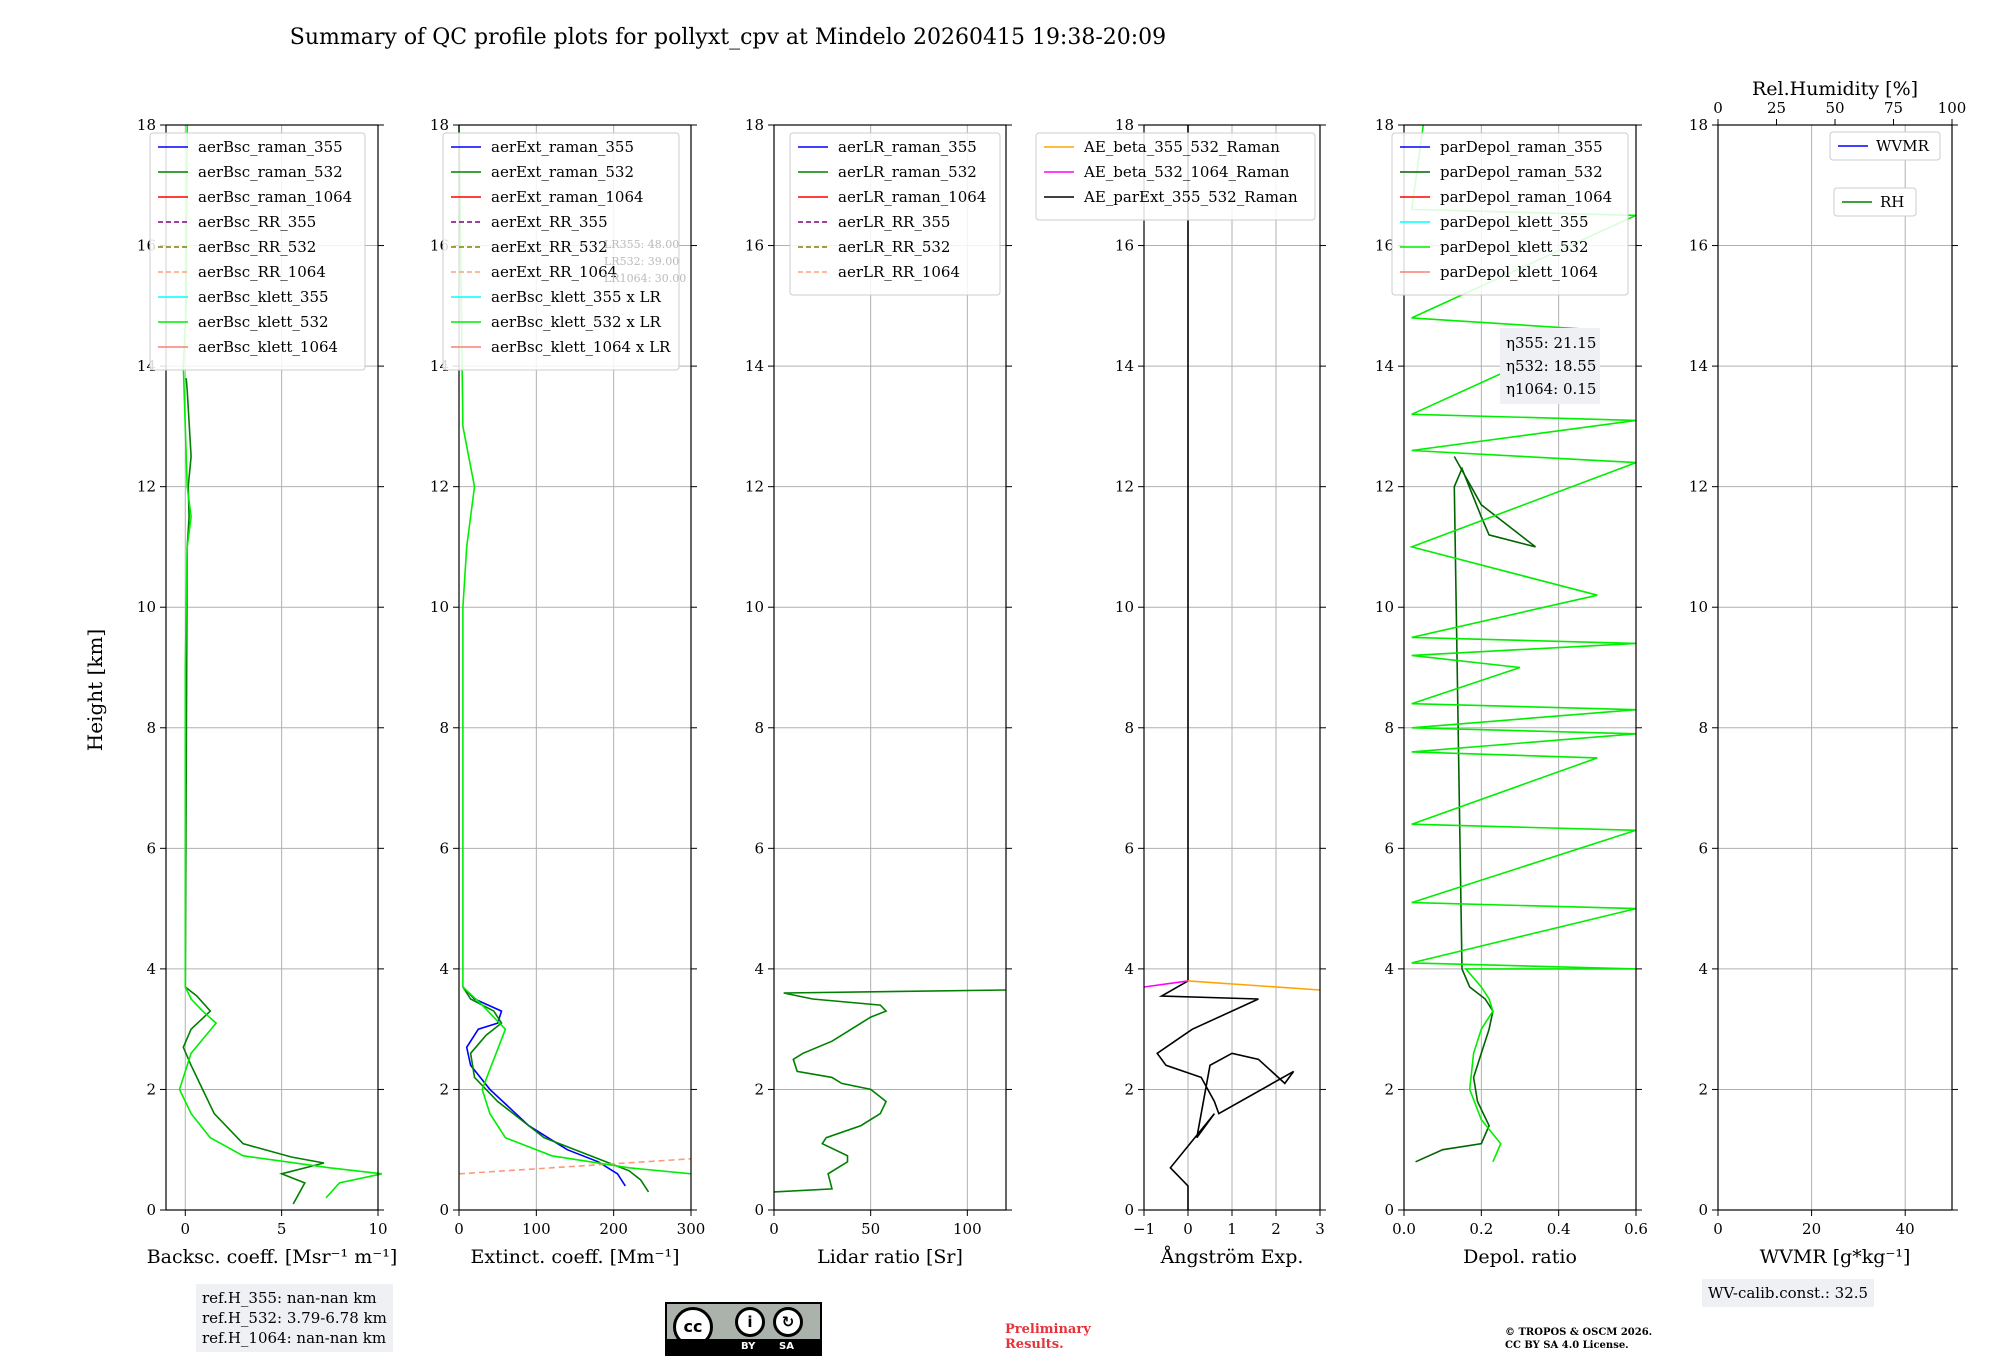 Image resolution: width=2000 pixels, height=1360 pixels. I want to click on top-x-tick-label: 100, so click(1952, 108).